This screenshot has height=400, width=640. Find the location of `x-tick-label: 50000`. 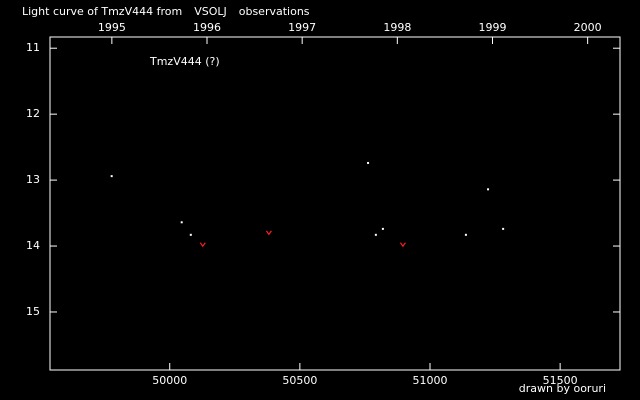

x-tick-label: 50000 is located at coordinates (169, 380).